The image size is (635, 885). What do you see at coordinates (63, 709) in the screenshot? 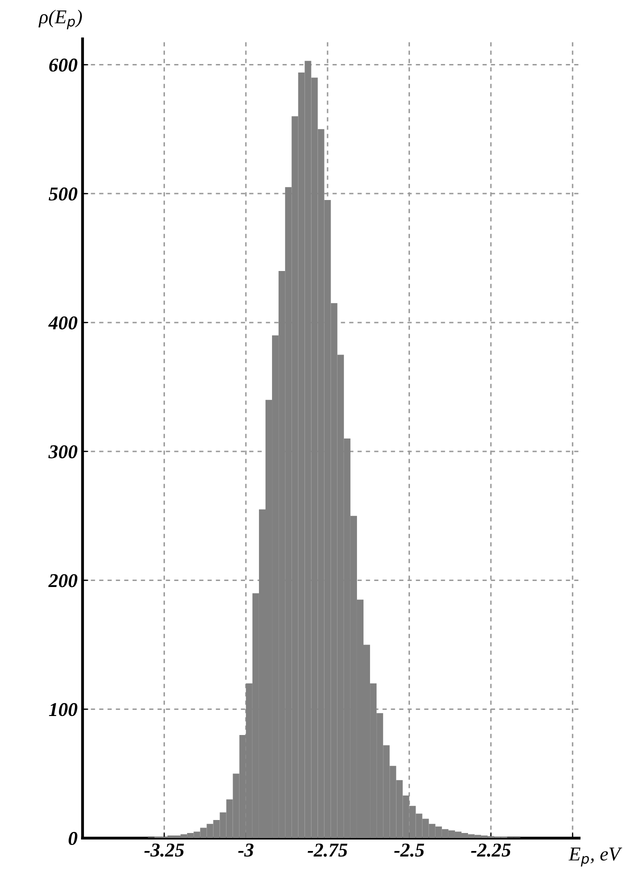
I see `y-tick-label: 100` at bounding box center [63, 709].